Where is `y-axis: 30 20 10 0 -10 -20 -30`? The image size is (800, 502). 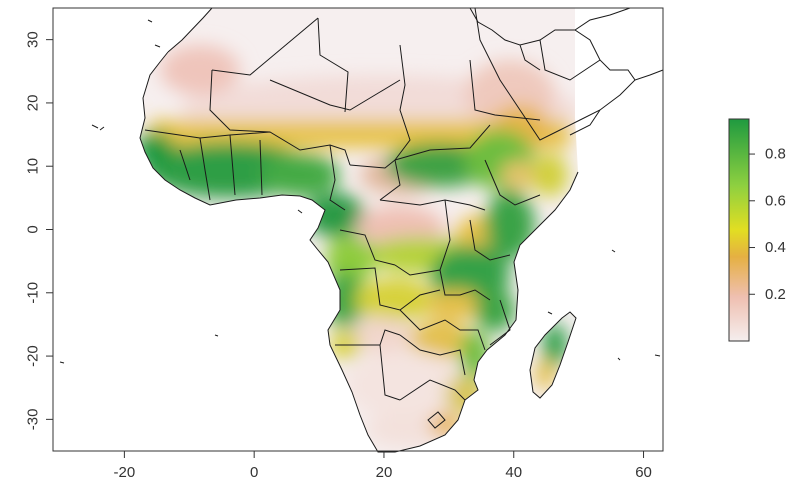
y-axis: 30 20 10 0 -10 -20 -30 is located at coordinates (39, 231).